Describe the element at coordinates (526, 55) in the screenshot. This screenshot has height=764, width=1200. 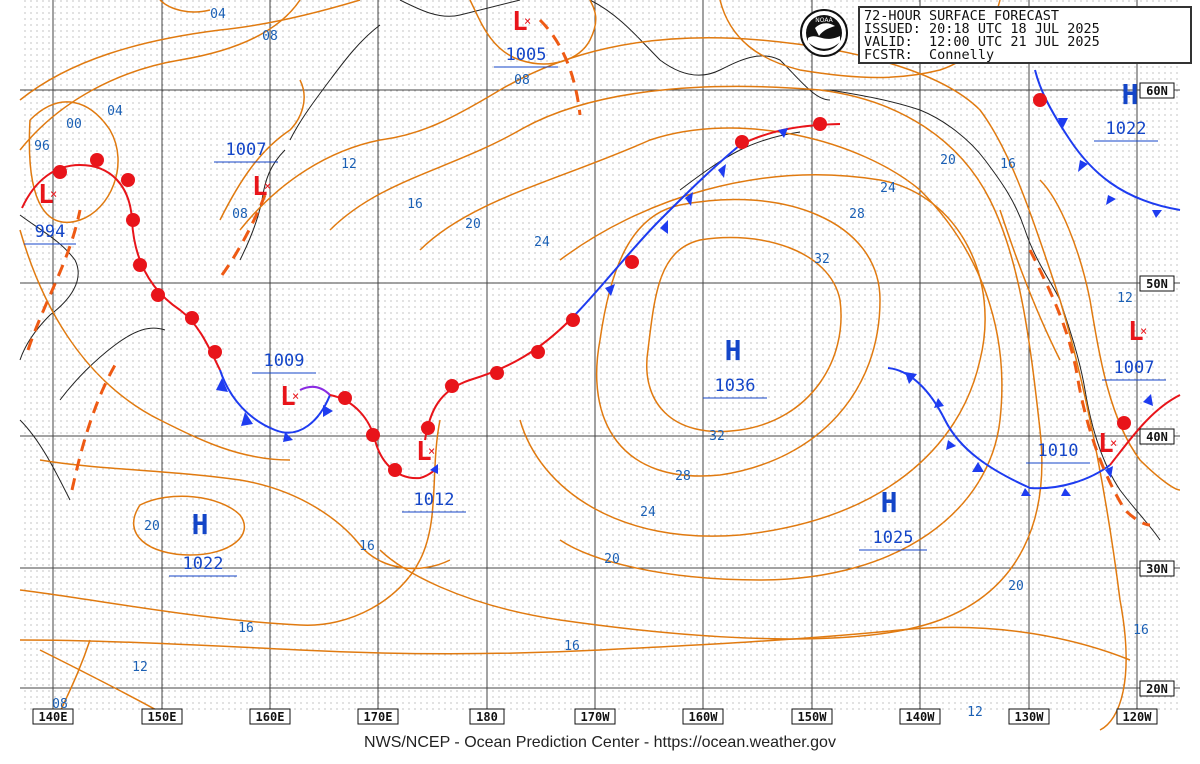
I see `pressure-value: 1005` at that location.